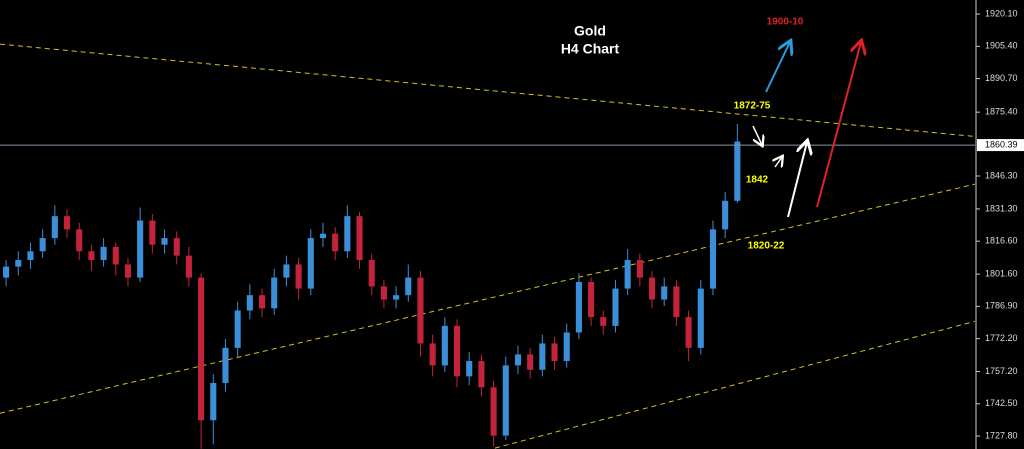 Image resolution: width=1024 pixels, height=449 pixels. What do you see at coordinates (1001, 435) in the screenshot?
I see `y-tick-label: 1727.80` at bounding box center [1001, 435].